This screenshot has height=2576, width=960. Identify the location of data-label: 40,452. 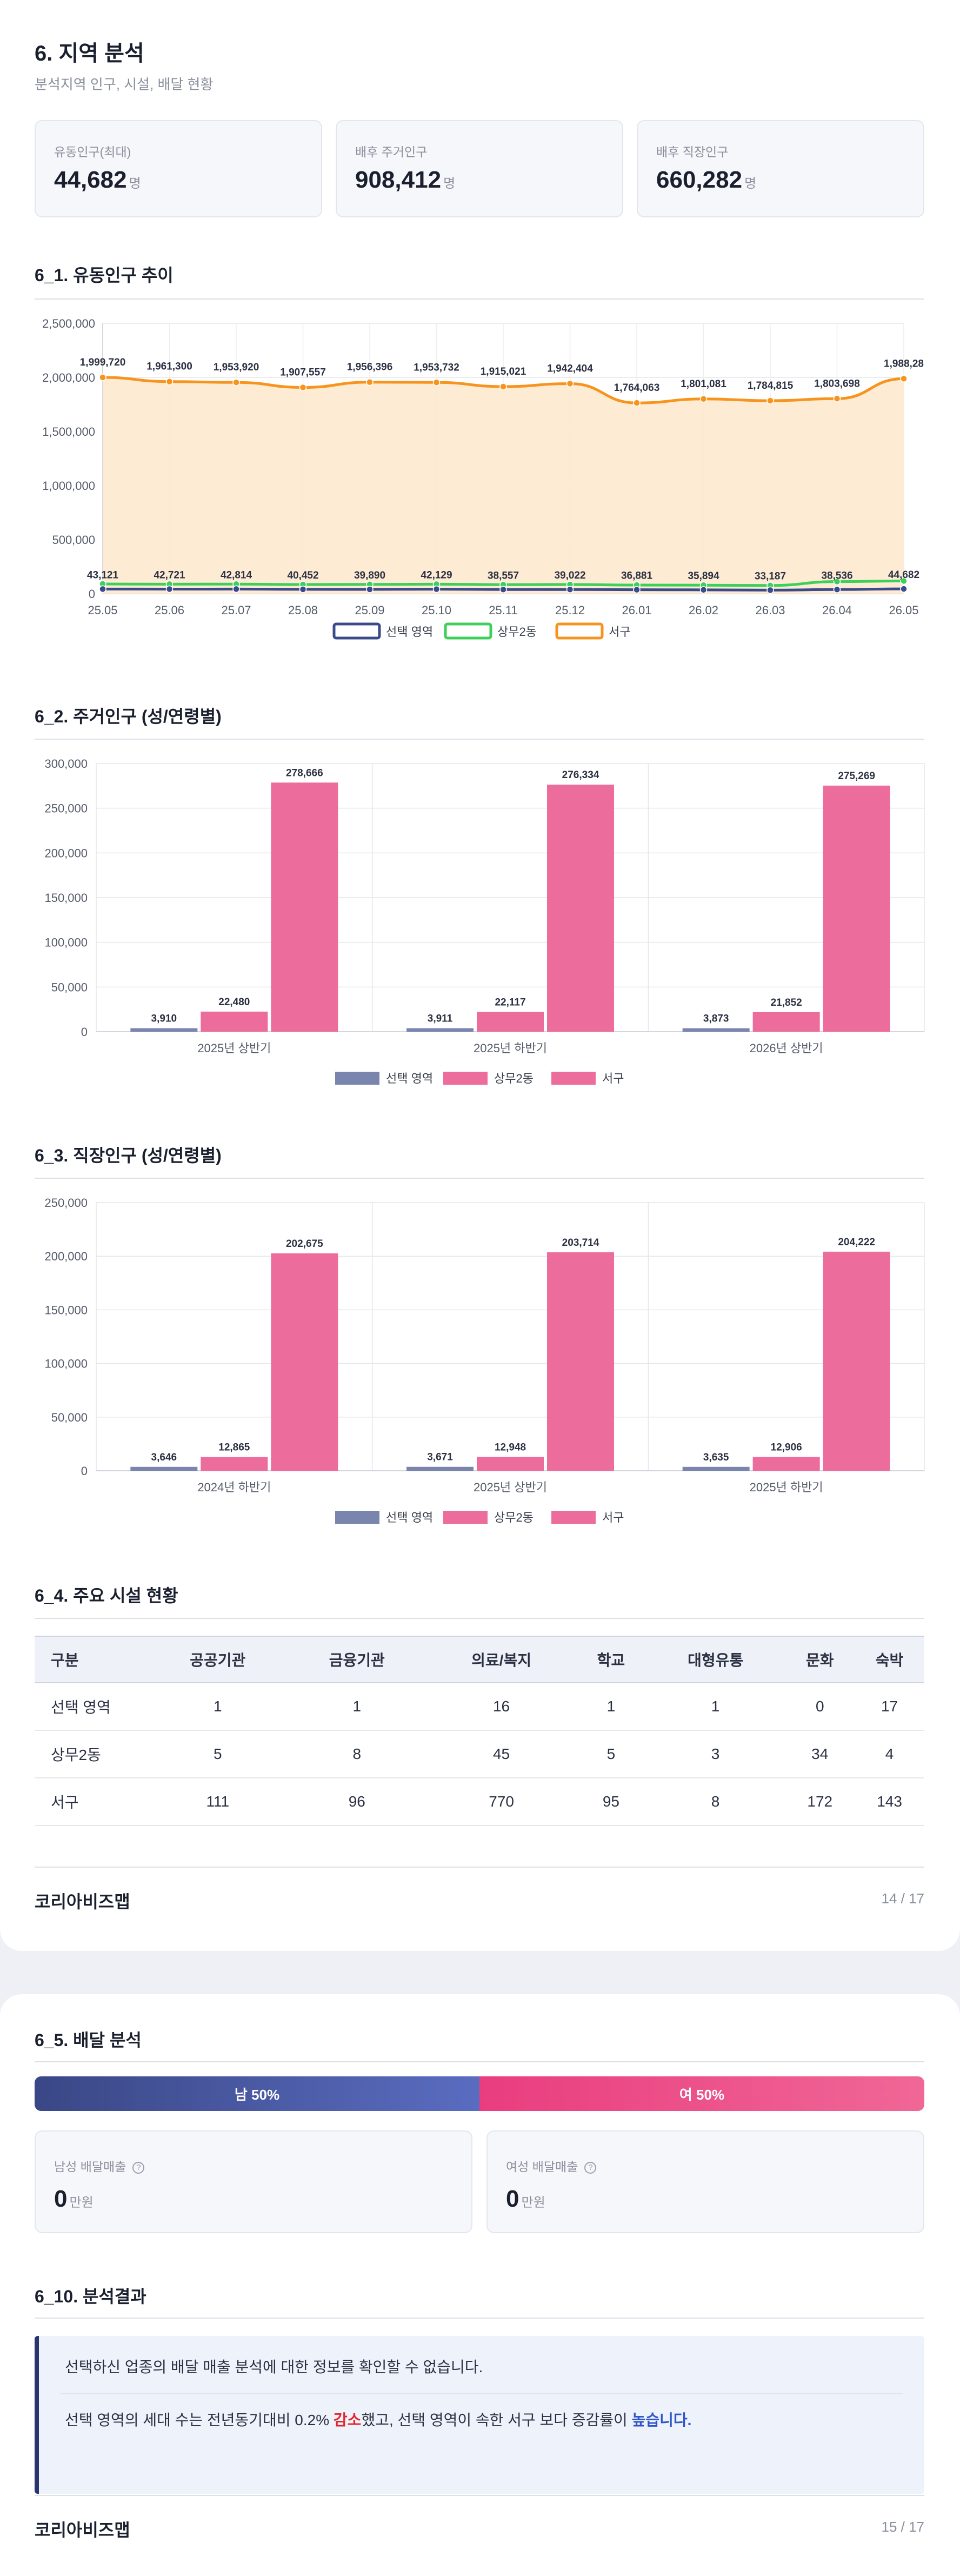
(302, 575).